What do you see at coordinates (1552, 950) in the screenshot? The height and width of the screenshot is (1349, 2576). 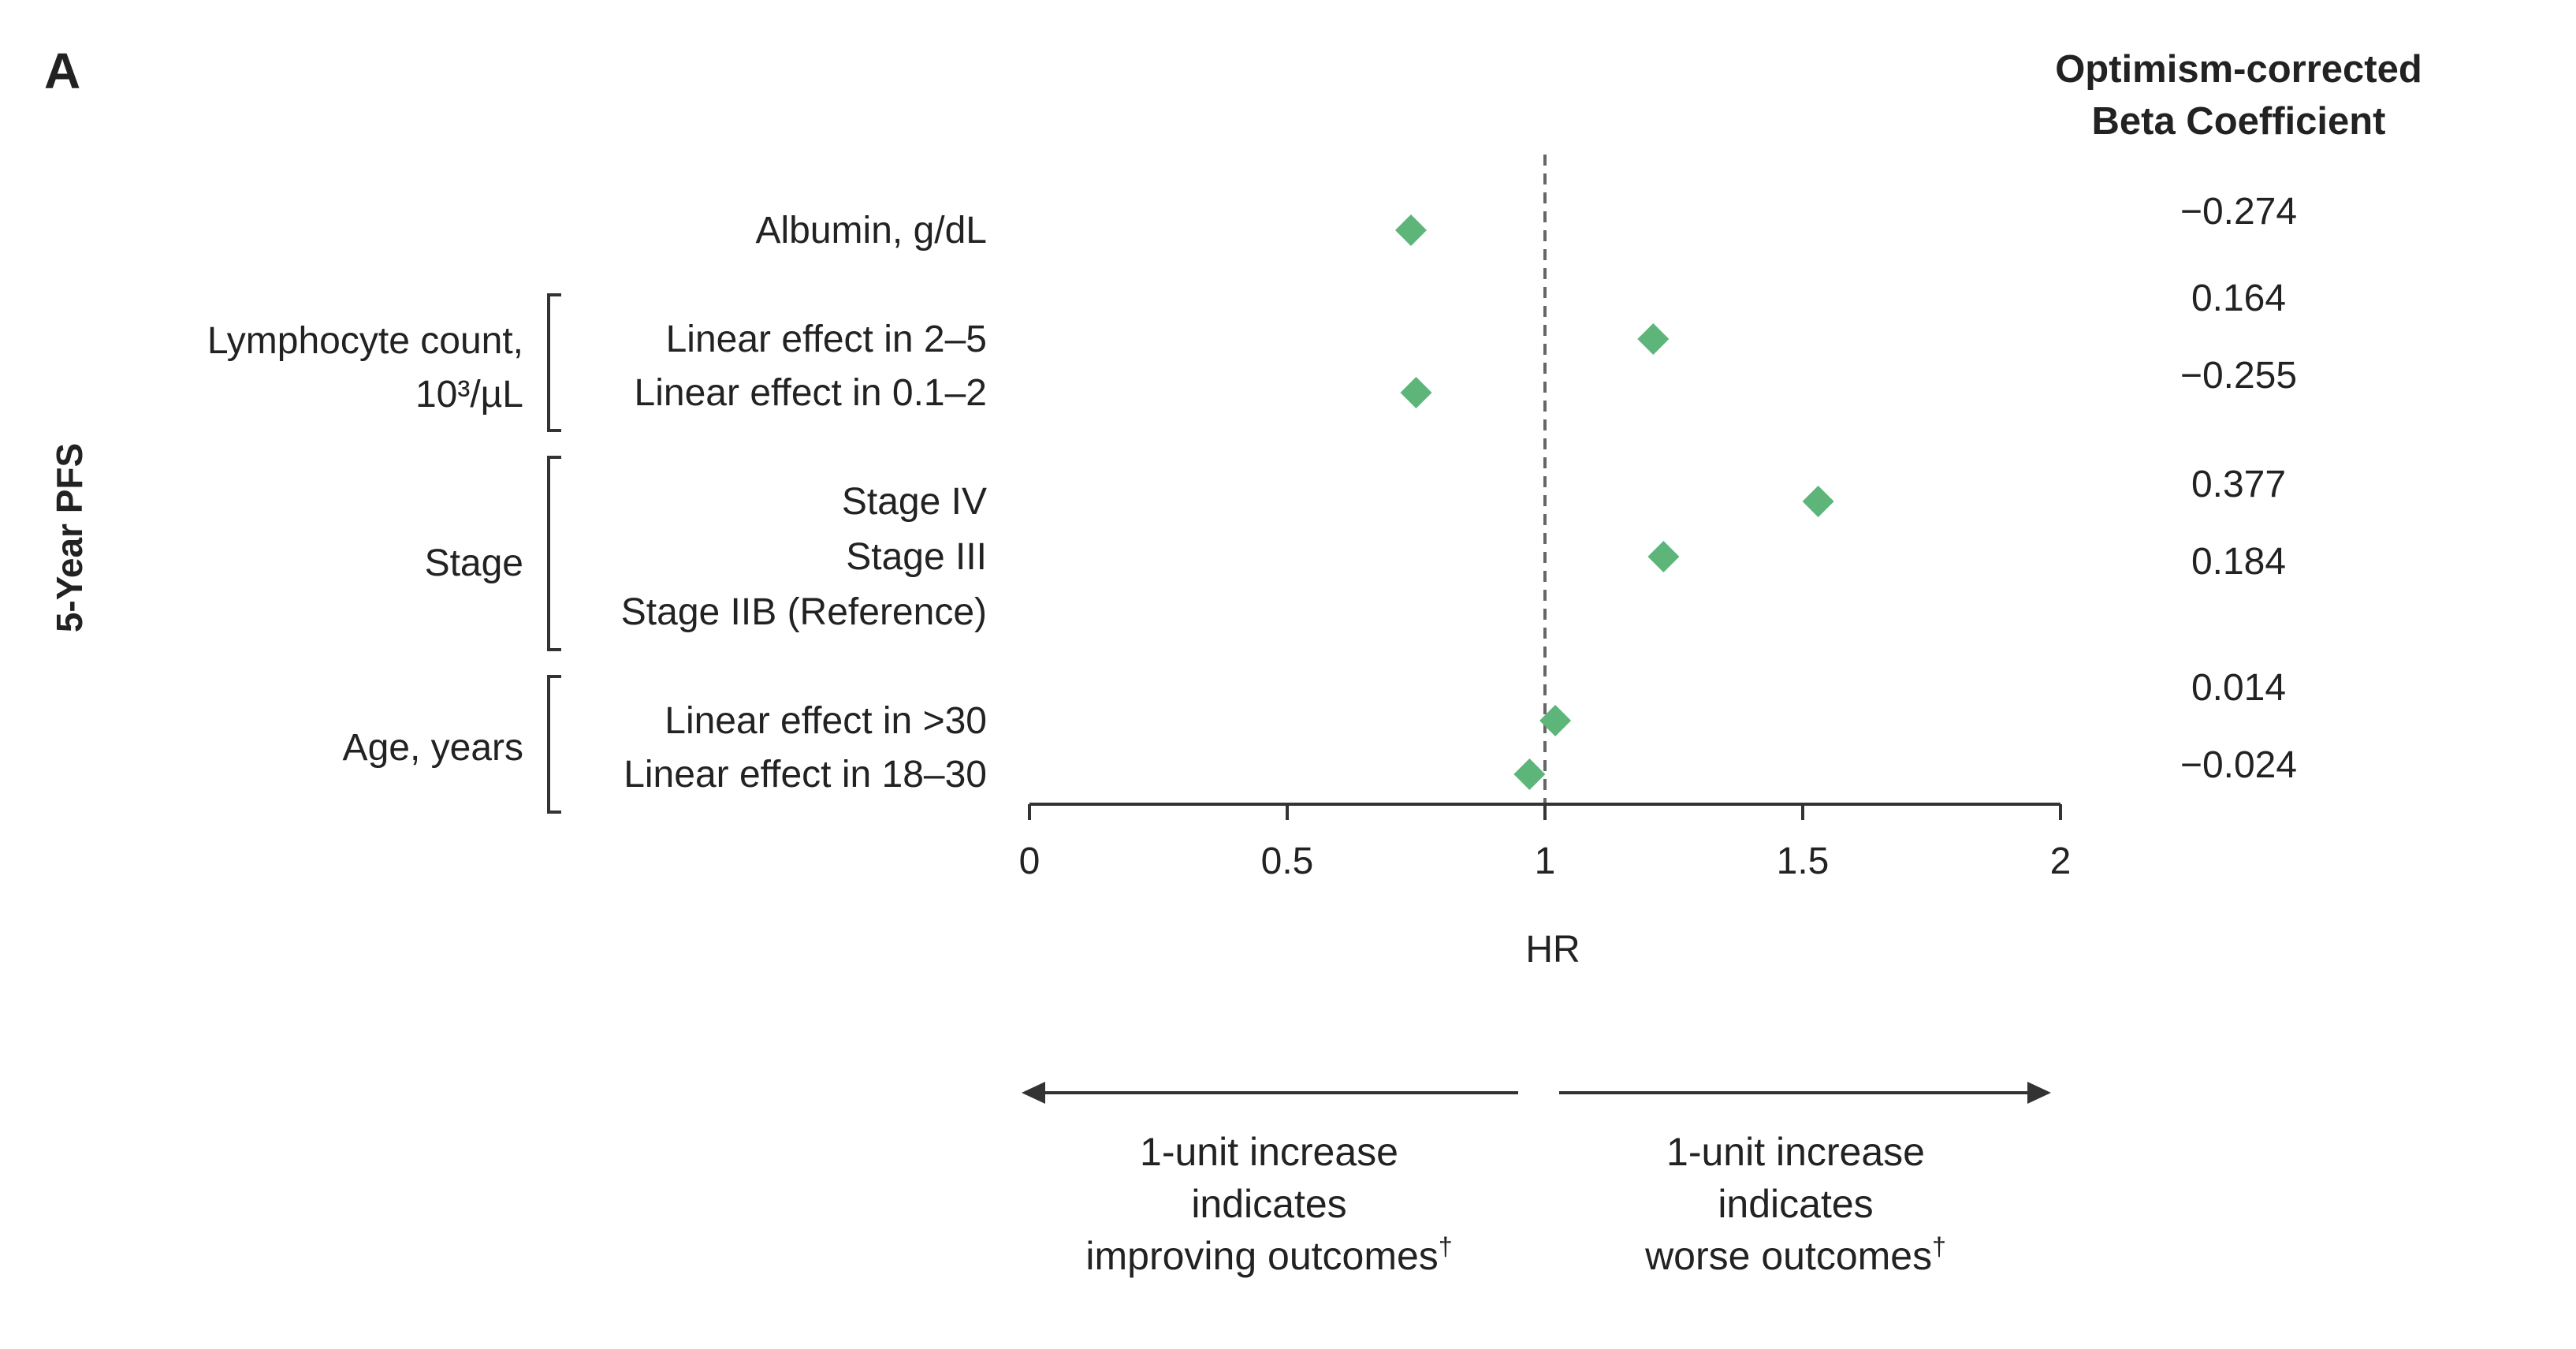 I see `x-axis-title: HR` at bounding box center [1552, 950].